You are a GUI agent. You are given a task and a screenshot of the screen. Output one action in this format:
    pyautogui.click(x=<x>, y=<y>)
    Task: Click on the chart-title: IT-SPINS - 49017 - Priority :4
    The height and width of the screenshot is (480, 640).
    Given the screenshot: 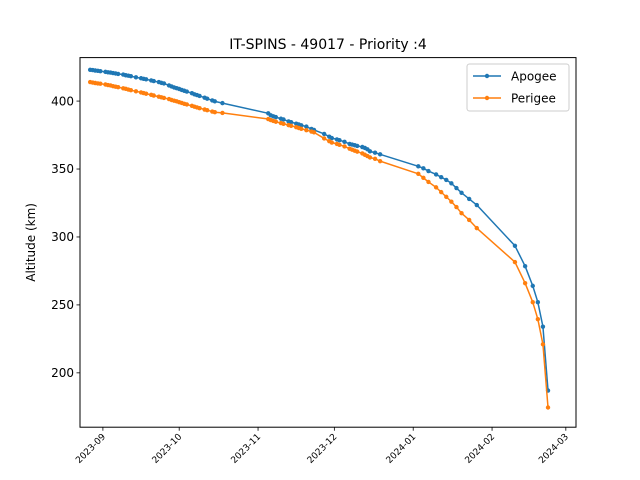 What is the action you would take?
    pyautogui.click(x=328, y=45)
    